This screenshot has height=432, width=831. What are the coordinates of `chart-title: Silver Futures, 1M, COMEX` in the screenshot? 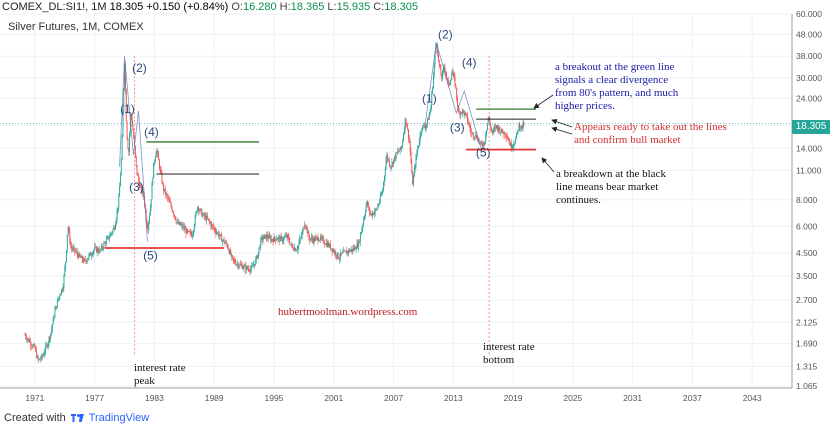 It's located at (76, 27).